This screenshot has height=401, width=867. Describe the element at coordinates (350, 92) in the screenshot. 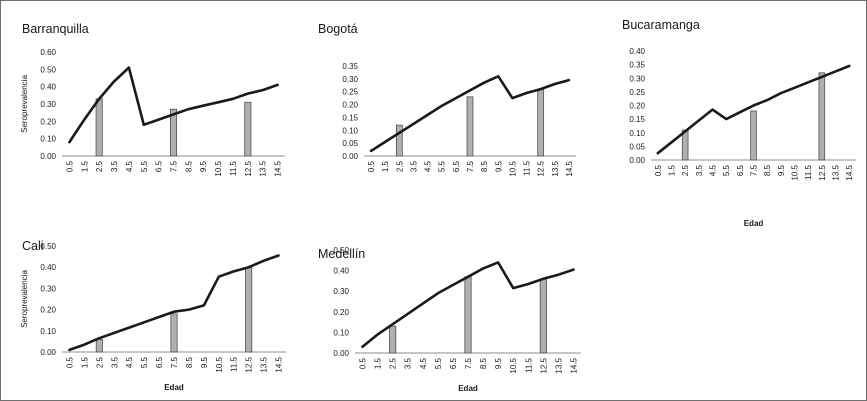

I see `y-tick-label: 0.25` at that location.